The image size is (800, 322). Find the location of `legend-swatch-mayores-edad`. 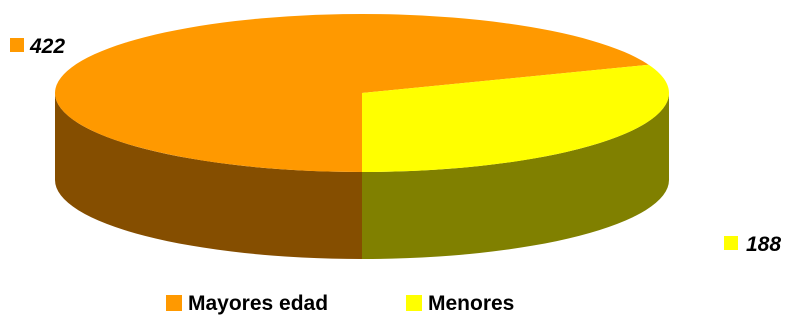

legend-swatch-mayores-edad is located at coordinates (174, 303).